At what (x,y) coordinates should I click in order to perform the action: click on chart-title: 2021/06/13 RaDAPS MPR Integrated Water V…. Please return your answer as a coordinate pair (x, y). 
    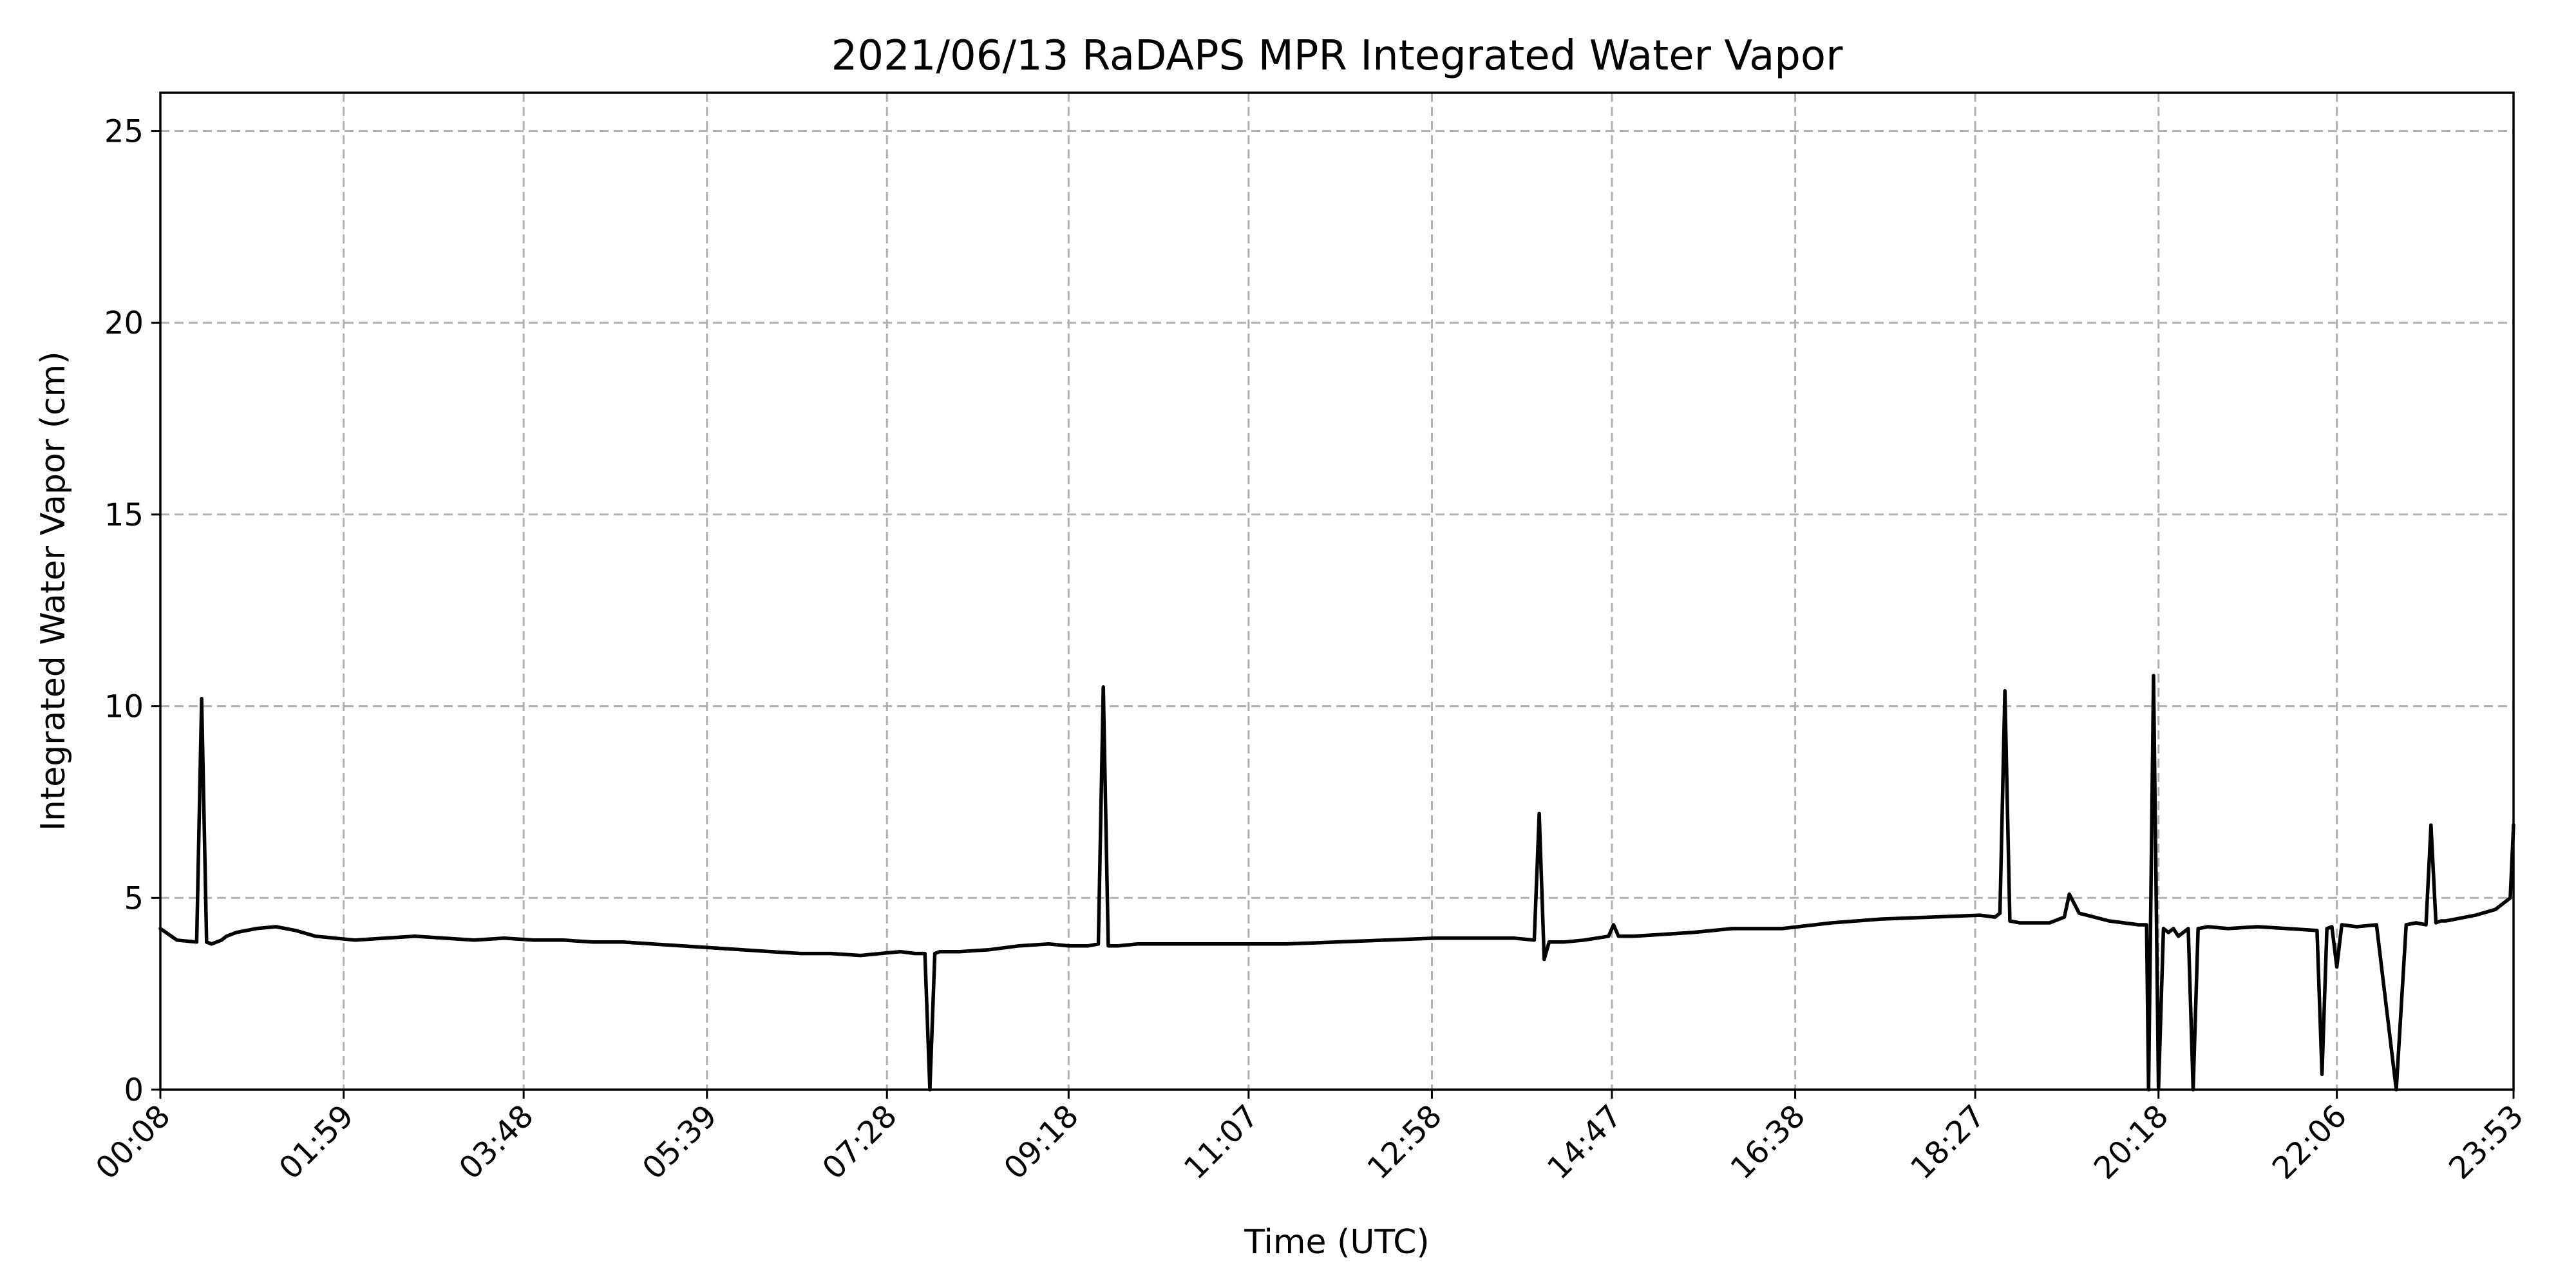
    Looking at the image, I should click on (1337, 56).